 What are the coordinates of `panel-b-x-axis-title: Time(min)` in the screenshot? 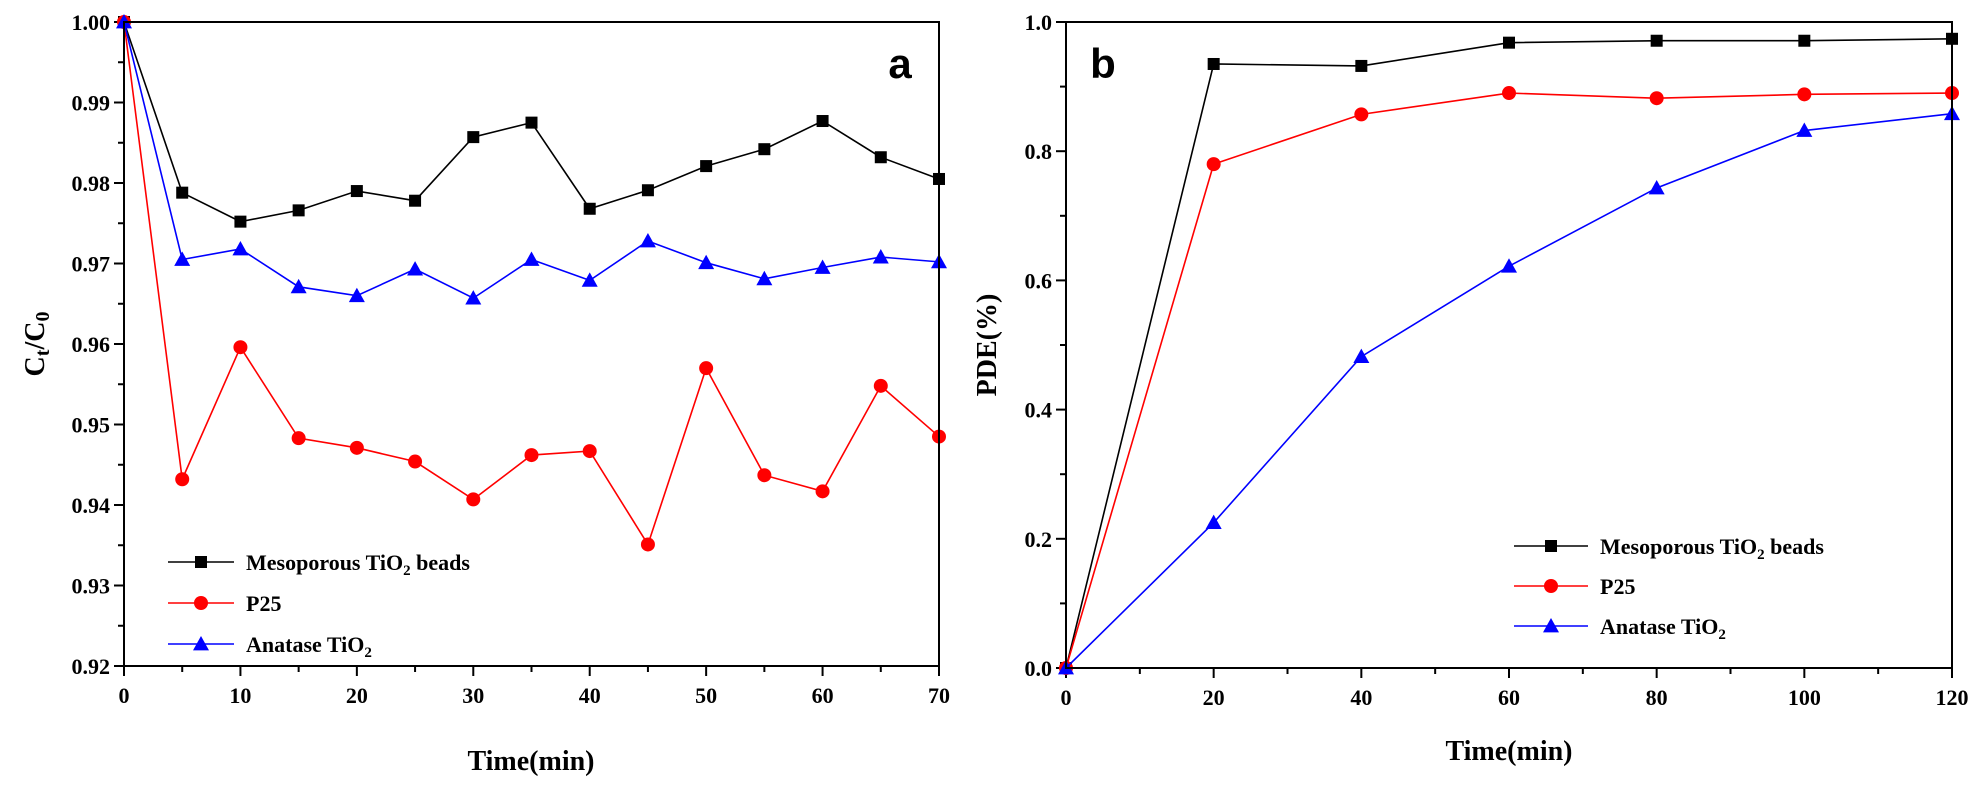 It's located at (1508, 751).